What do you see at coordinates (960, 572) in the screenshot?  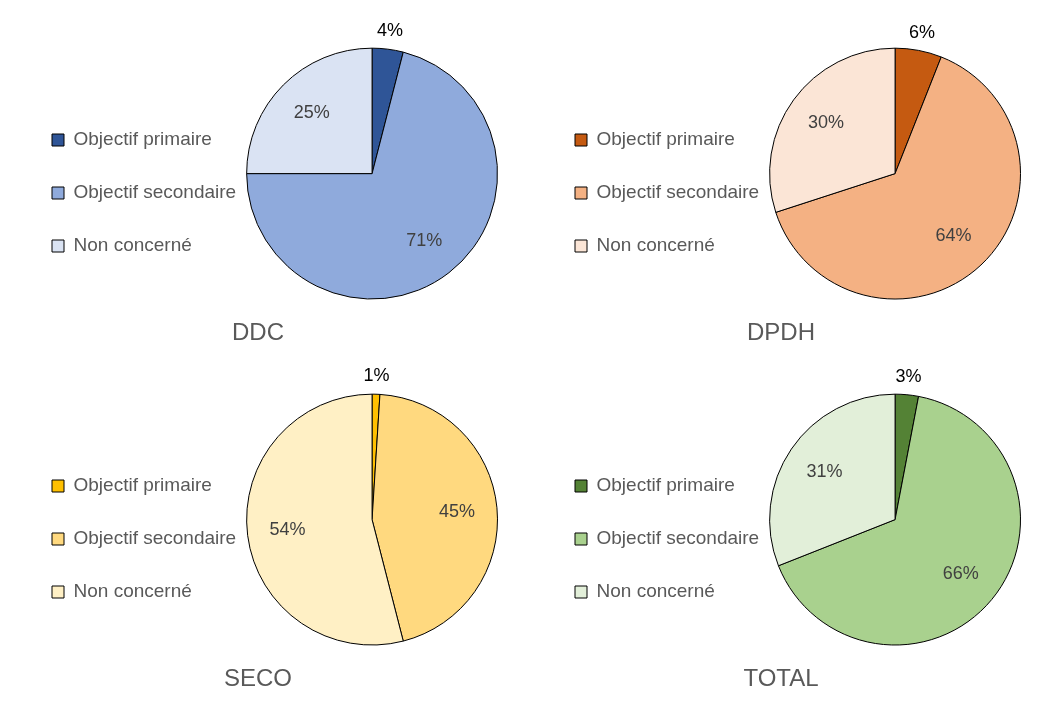 I see `data-label: 66%` at bounding box center [960, 572].